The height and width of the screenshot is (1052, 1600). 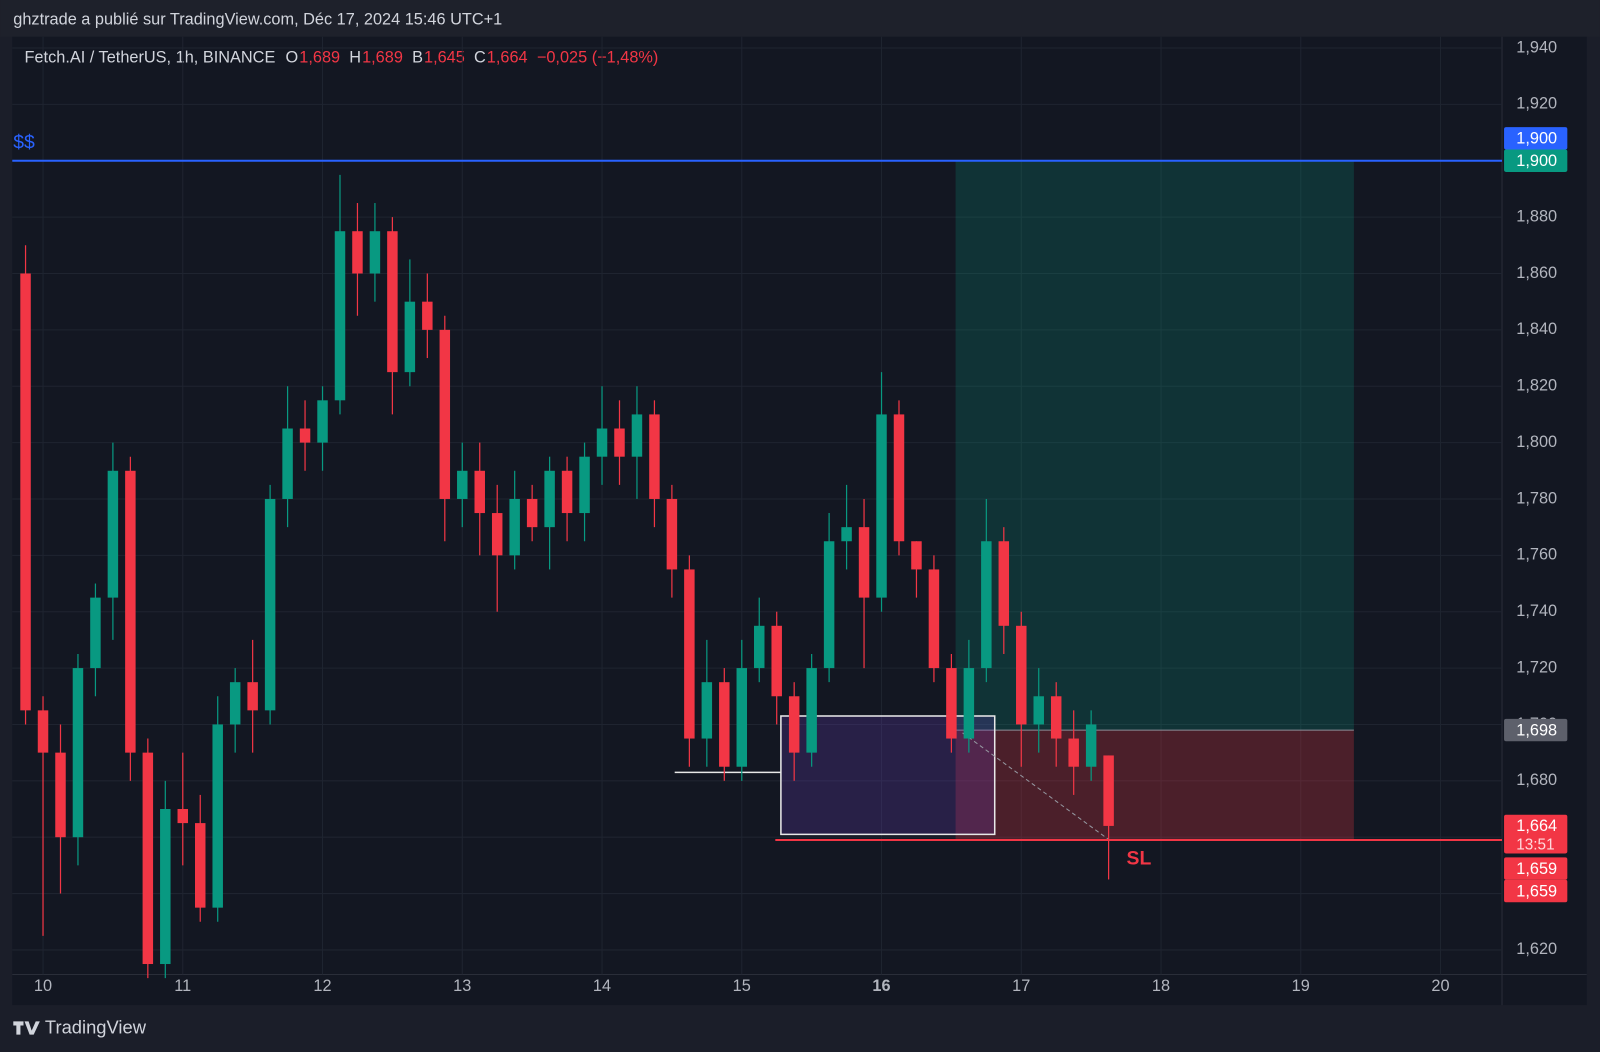 I want to click on x-tick-label: 20, so click(x=1440, y=986).